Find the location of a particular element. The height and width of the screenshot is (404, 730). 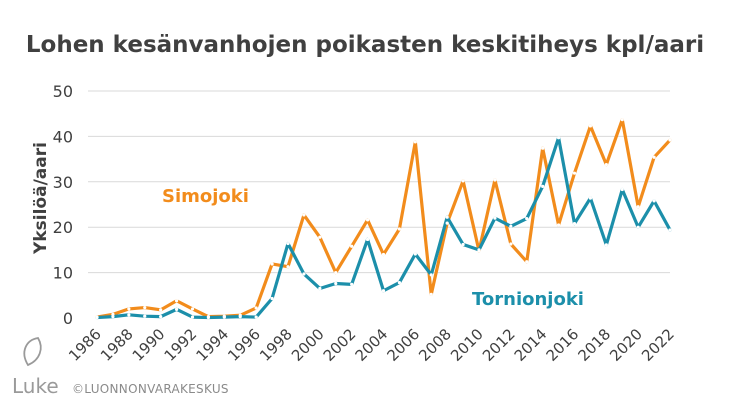

y-tick-label: 0 is located at coordinates (68, 318).